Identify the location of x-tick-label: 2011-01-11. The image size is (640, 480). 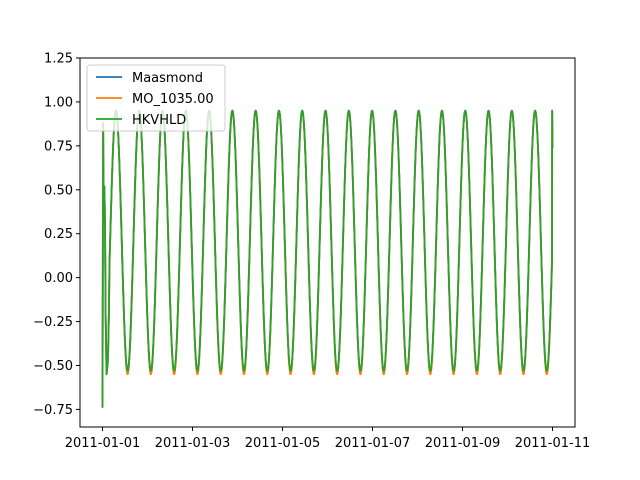
(553, 443).